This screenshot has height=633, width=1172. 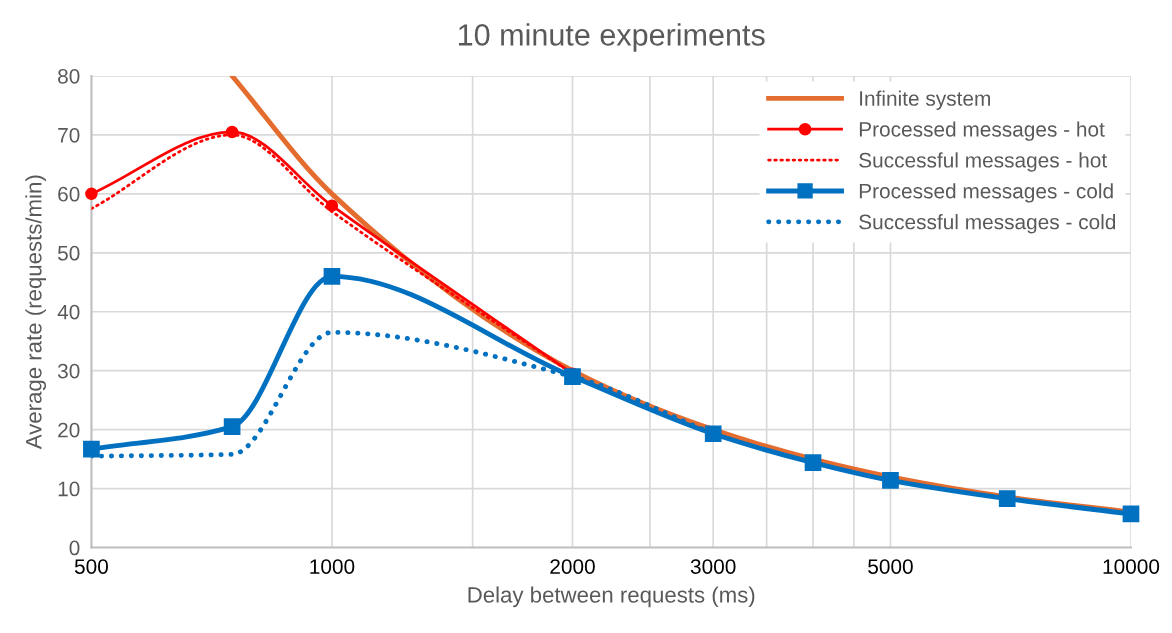 What do you see at coordinates (69, 194) in the screenshot?
I see `y-tick-label: 60` at bounding box center [69, 194].